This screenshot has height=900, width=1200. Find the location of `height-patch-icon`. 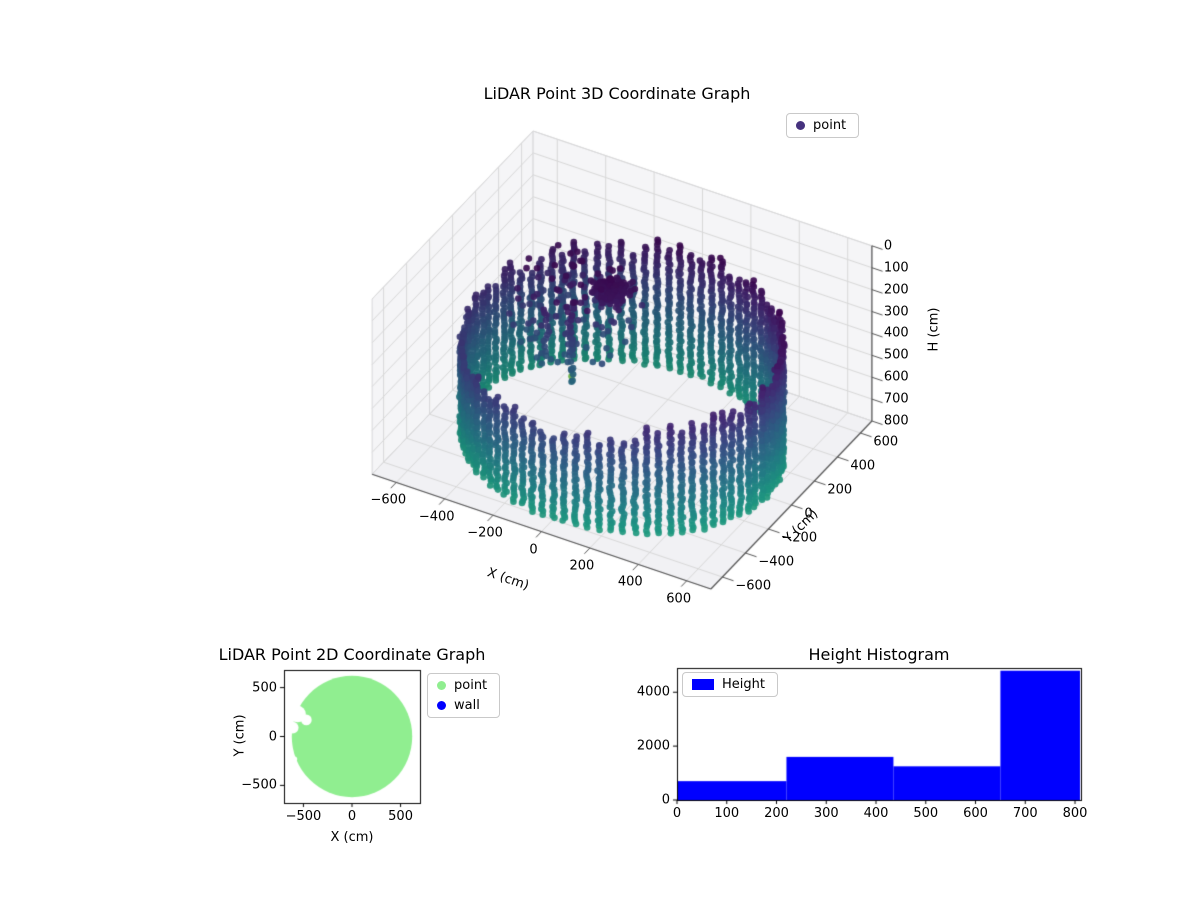

height-patch-icon is located at coordinates (703, 684).